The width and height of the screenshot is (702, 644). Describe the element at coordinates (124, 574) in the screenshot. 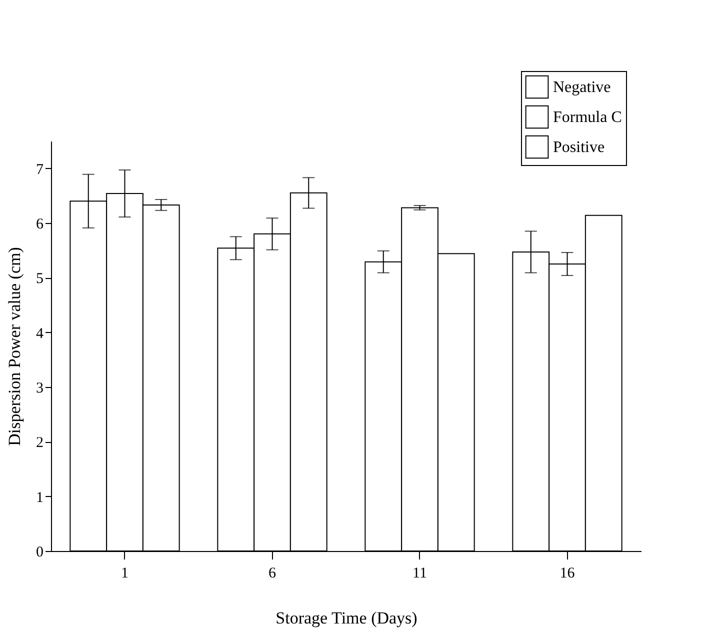

I see `x-tick-label: 1` at that location.